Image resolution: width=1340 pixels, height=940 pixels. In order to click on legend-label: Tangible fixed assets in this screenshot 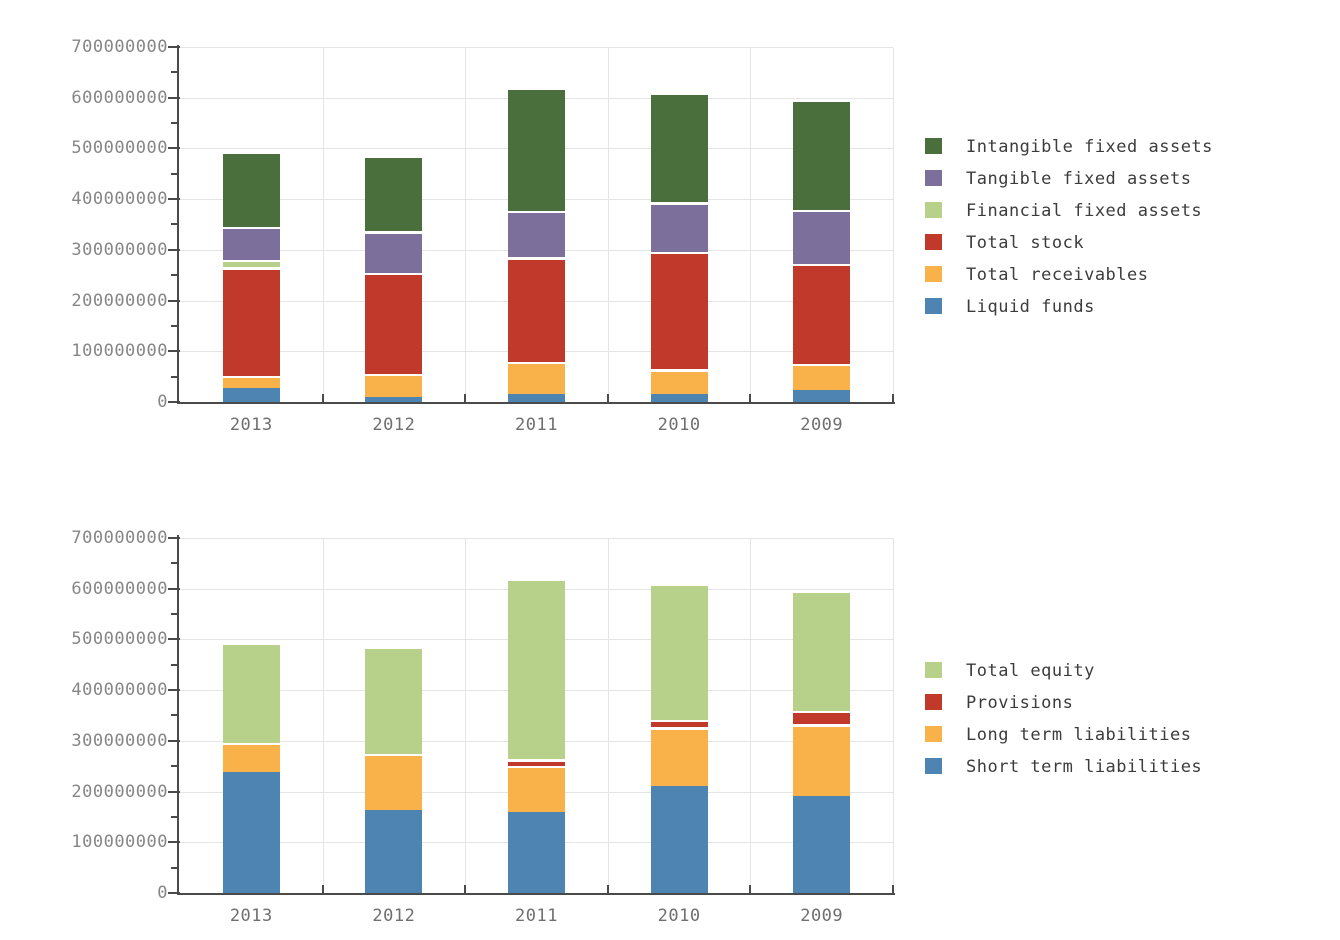, I will do `click(1079, 179)`.